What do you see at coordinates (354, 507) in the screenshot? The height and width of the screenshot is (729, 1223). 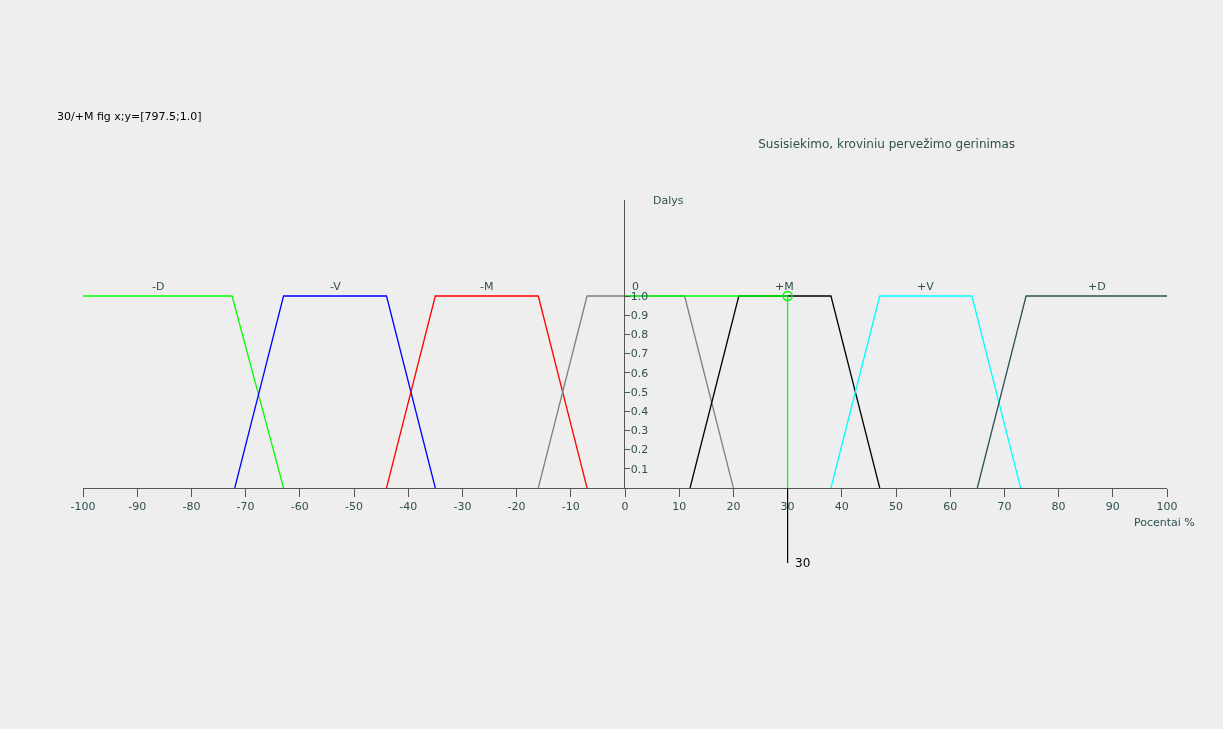 I see `x-tick-label: -50` at bounding box center [354, 507].